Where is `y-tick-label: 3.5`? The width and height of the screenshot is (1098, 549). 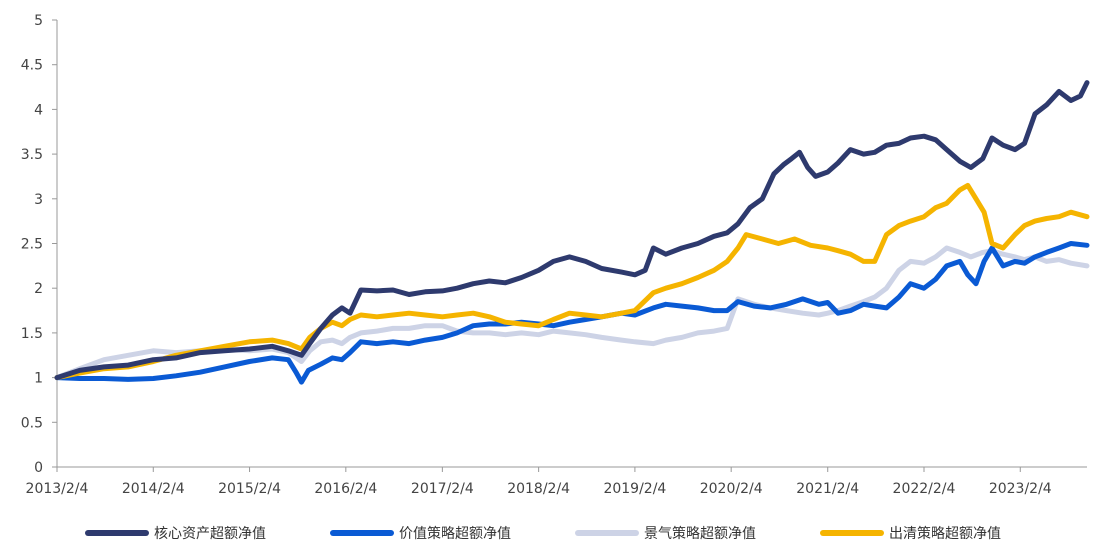 y-tick-label: 3.5 is located at coordinates (32, 155).